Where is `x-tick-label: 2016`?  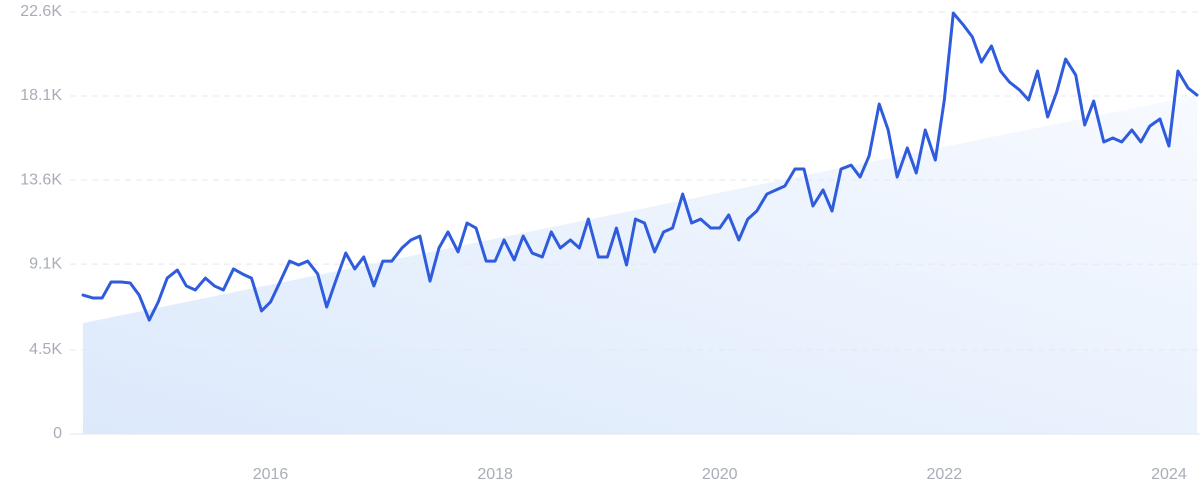 x-tick-label: 2016 is located at coordinates (271, 474).